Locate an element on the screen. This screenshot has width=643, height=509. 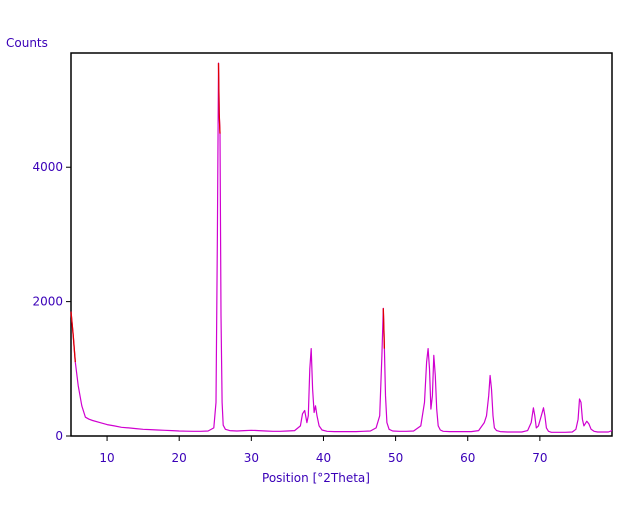
x-tick-label: 10 is located at coordinates (106, 458).